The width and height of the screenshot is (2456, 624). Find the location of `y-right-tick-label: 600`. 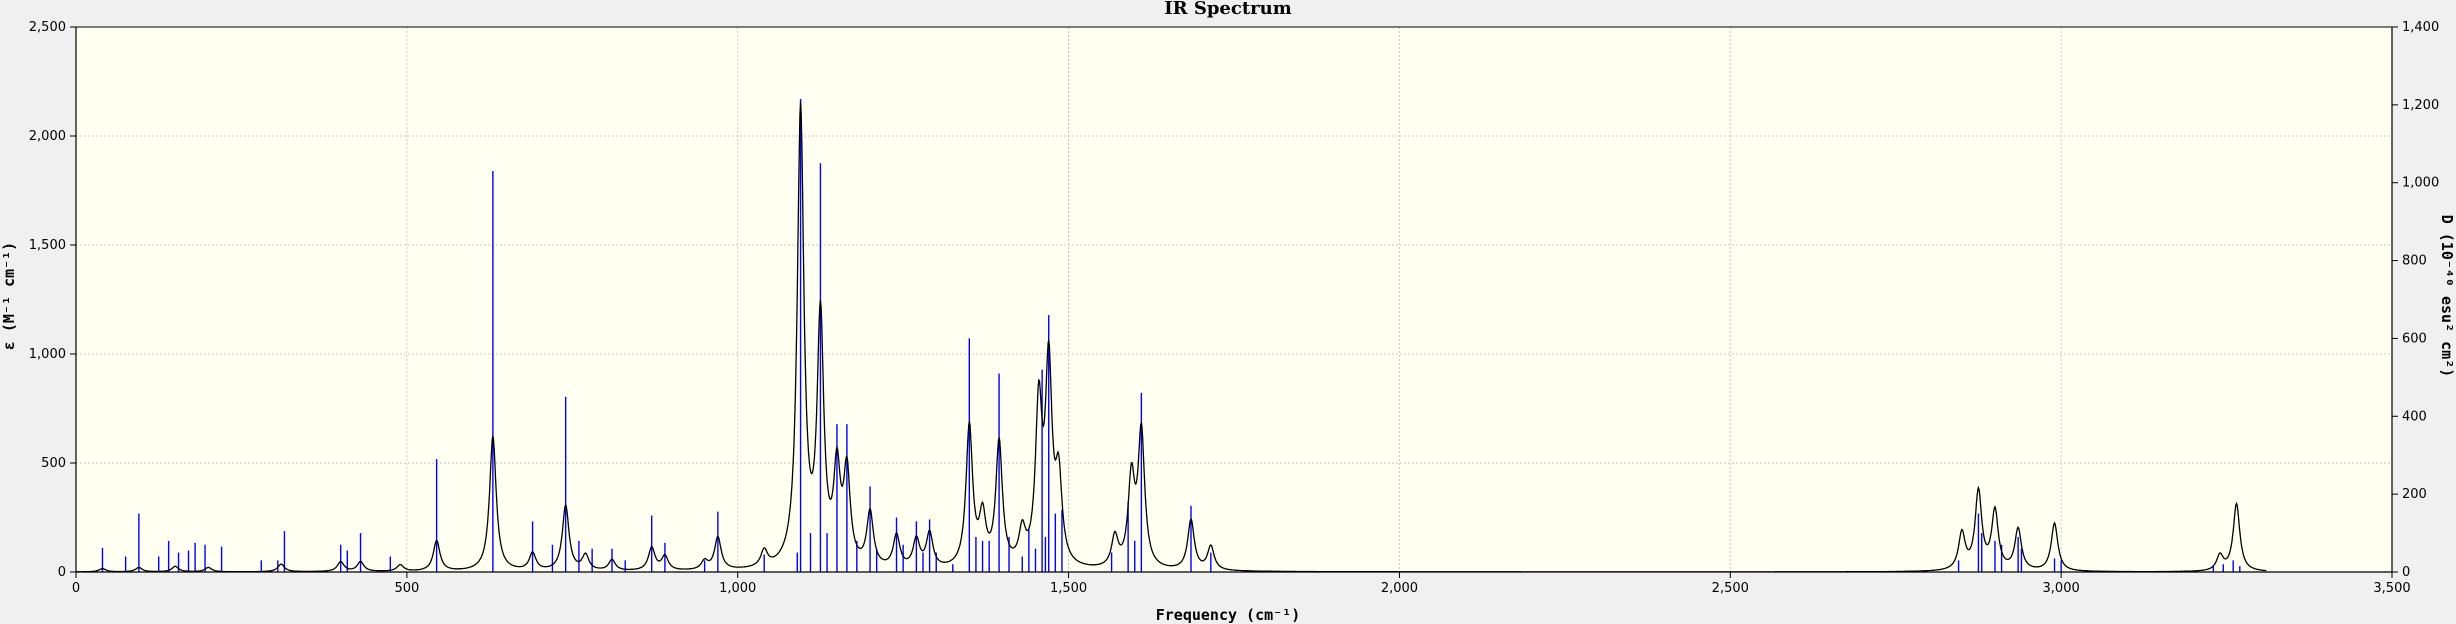

y-right-tick-label: 600 is located at coordinates (2414, 338).